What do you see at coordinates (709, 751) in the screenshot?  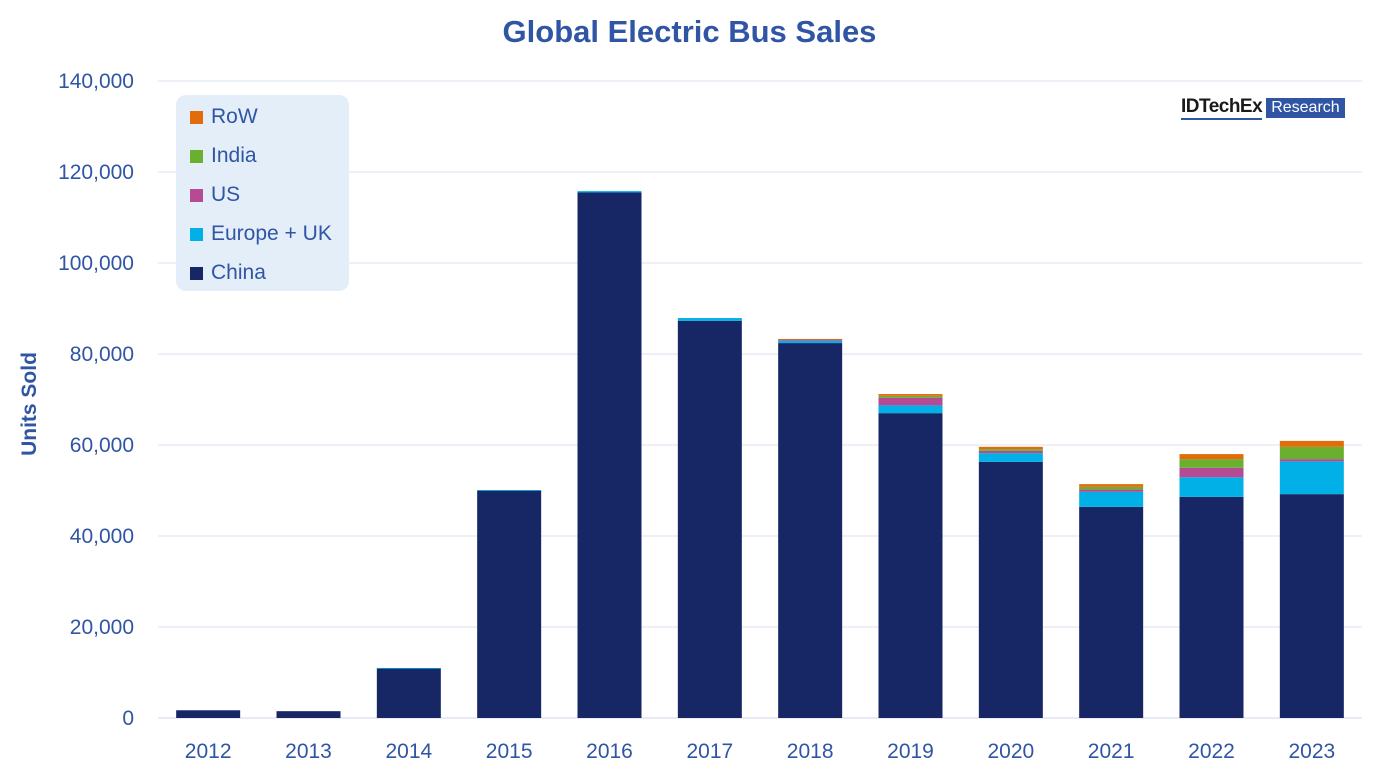 I see `x-tick-label: 2017` at bounding box center [709, 751].